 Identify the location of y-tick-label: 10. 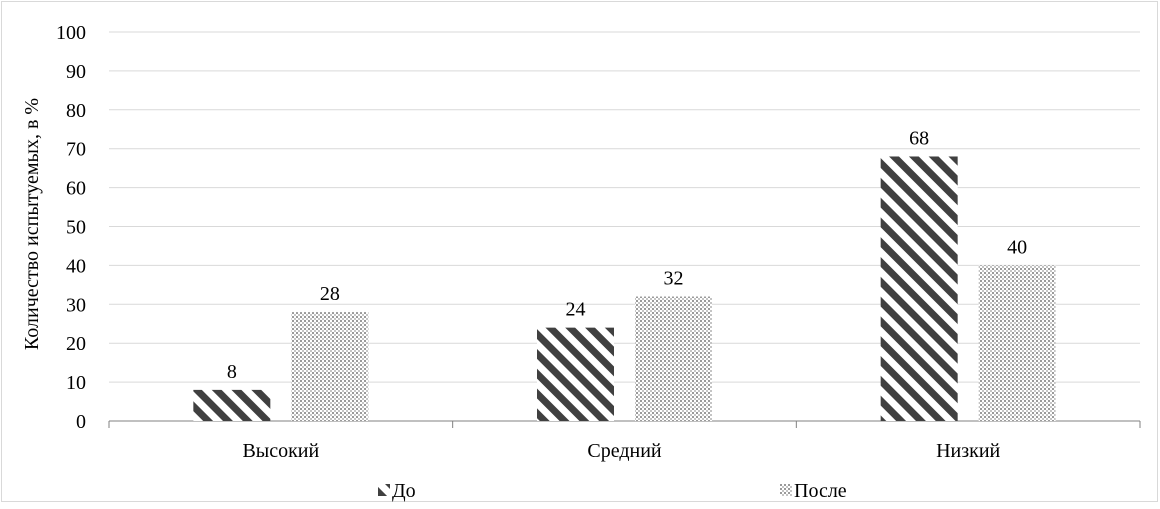
(76, 383).